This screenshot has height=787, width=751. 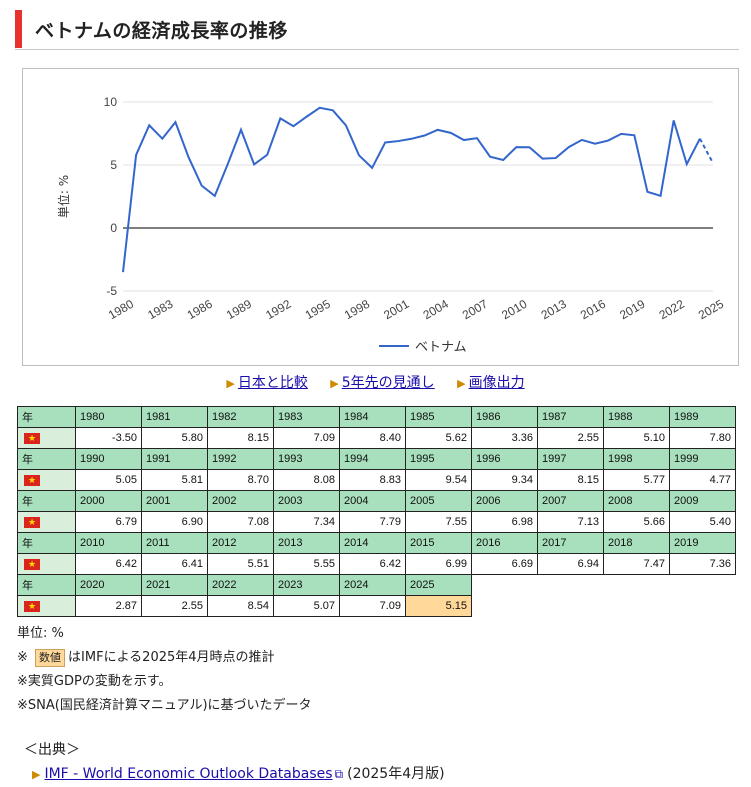 What do you see at coordinates (570, 459) in the screenshot?
I see `year-cell: 1997` at bounding box center [570, 459].